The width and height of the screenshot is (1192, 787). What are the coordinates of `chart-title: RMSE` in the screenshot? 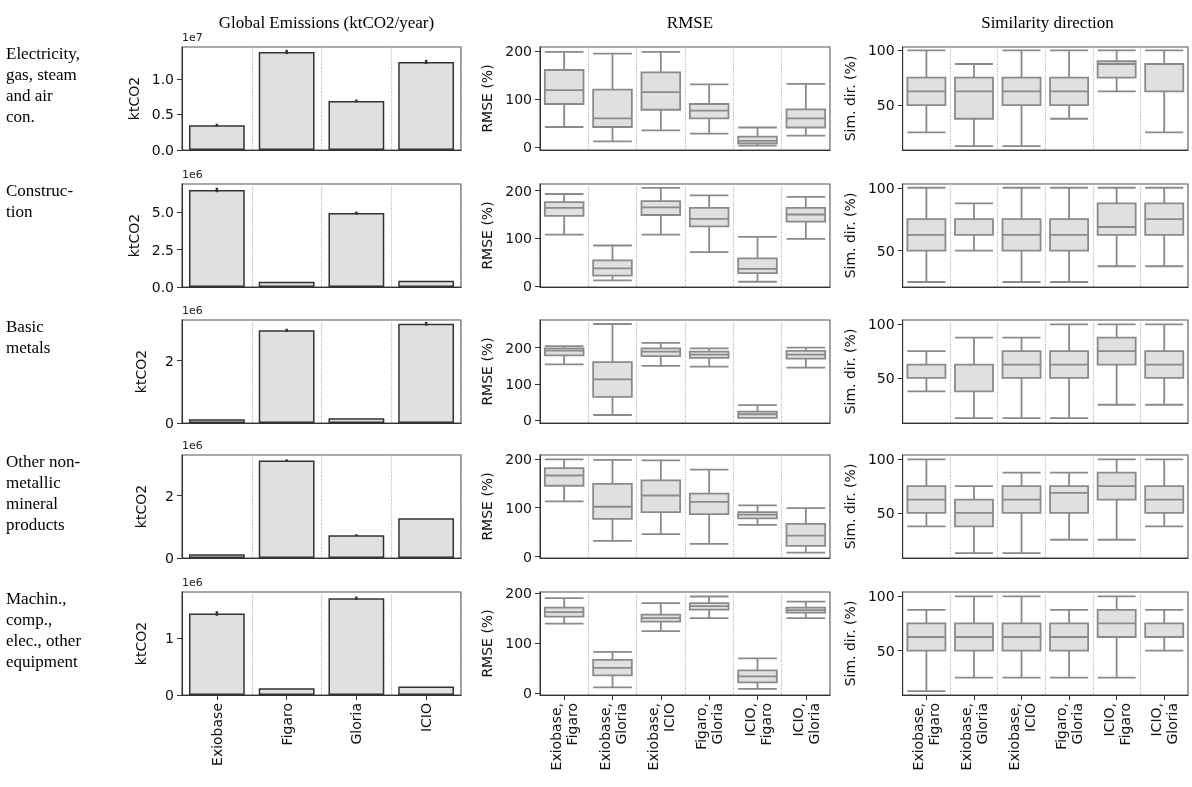 It's located at (690, 22).